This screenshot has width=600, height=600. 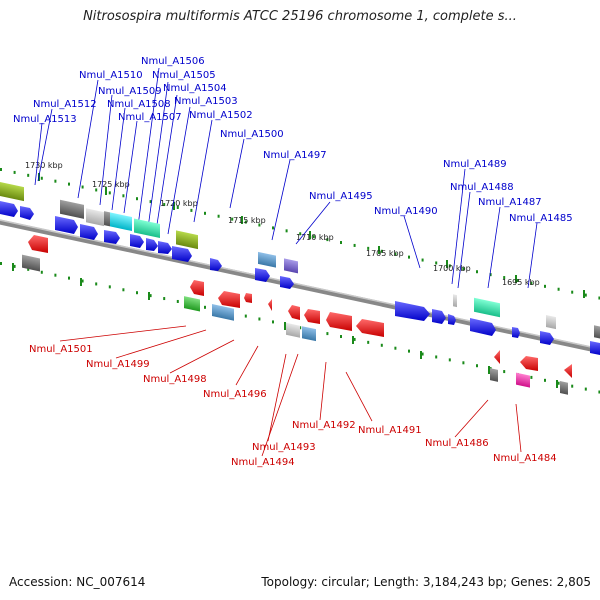 What do you see at coordinates (235, 394) in the screenshot?
I see `gene-label: Nmul_A1496` at bounding box center [235, 394].